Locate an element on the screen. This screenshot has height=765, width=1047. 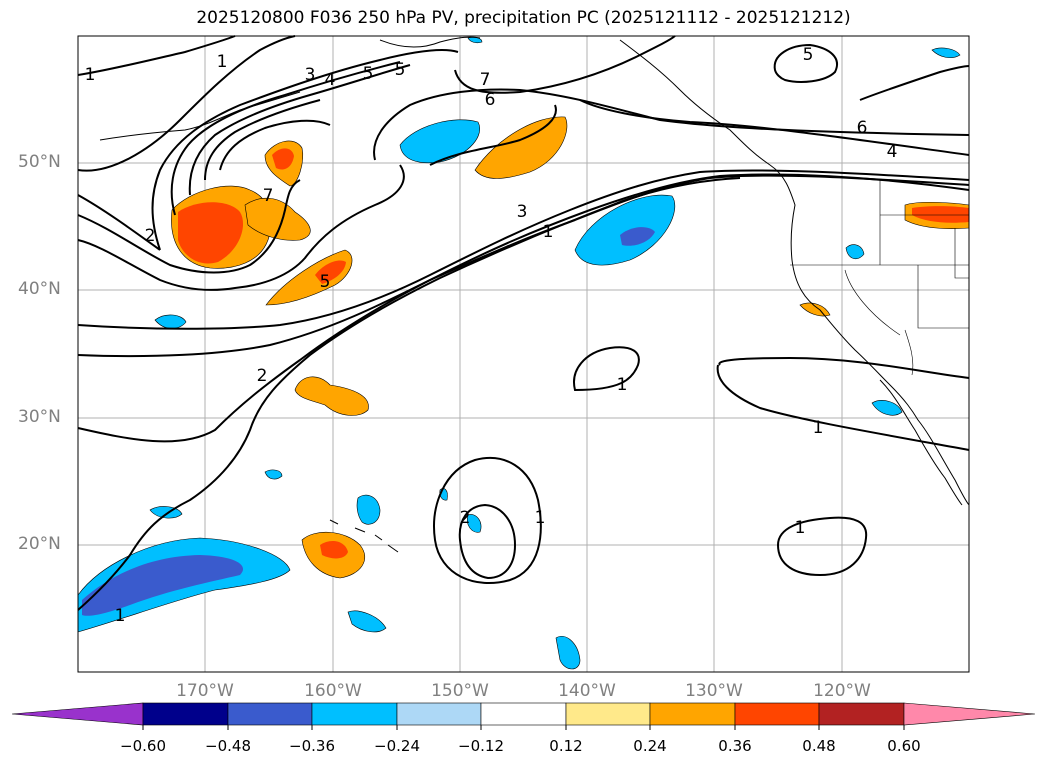
lat-label-20n: 20°N is located at coordinates (39, 544).